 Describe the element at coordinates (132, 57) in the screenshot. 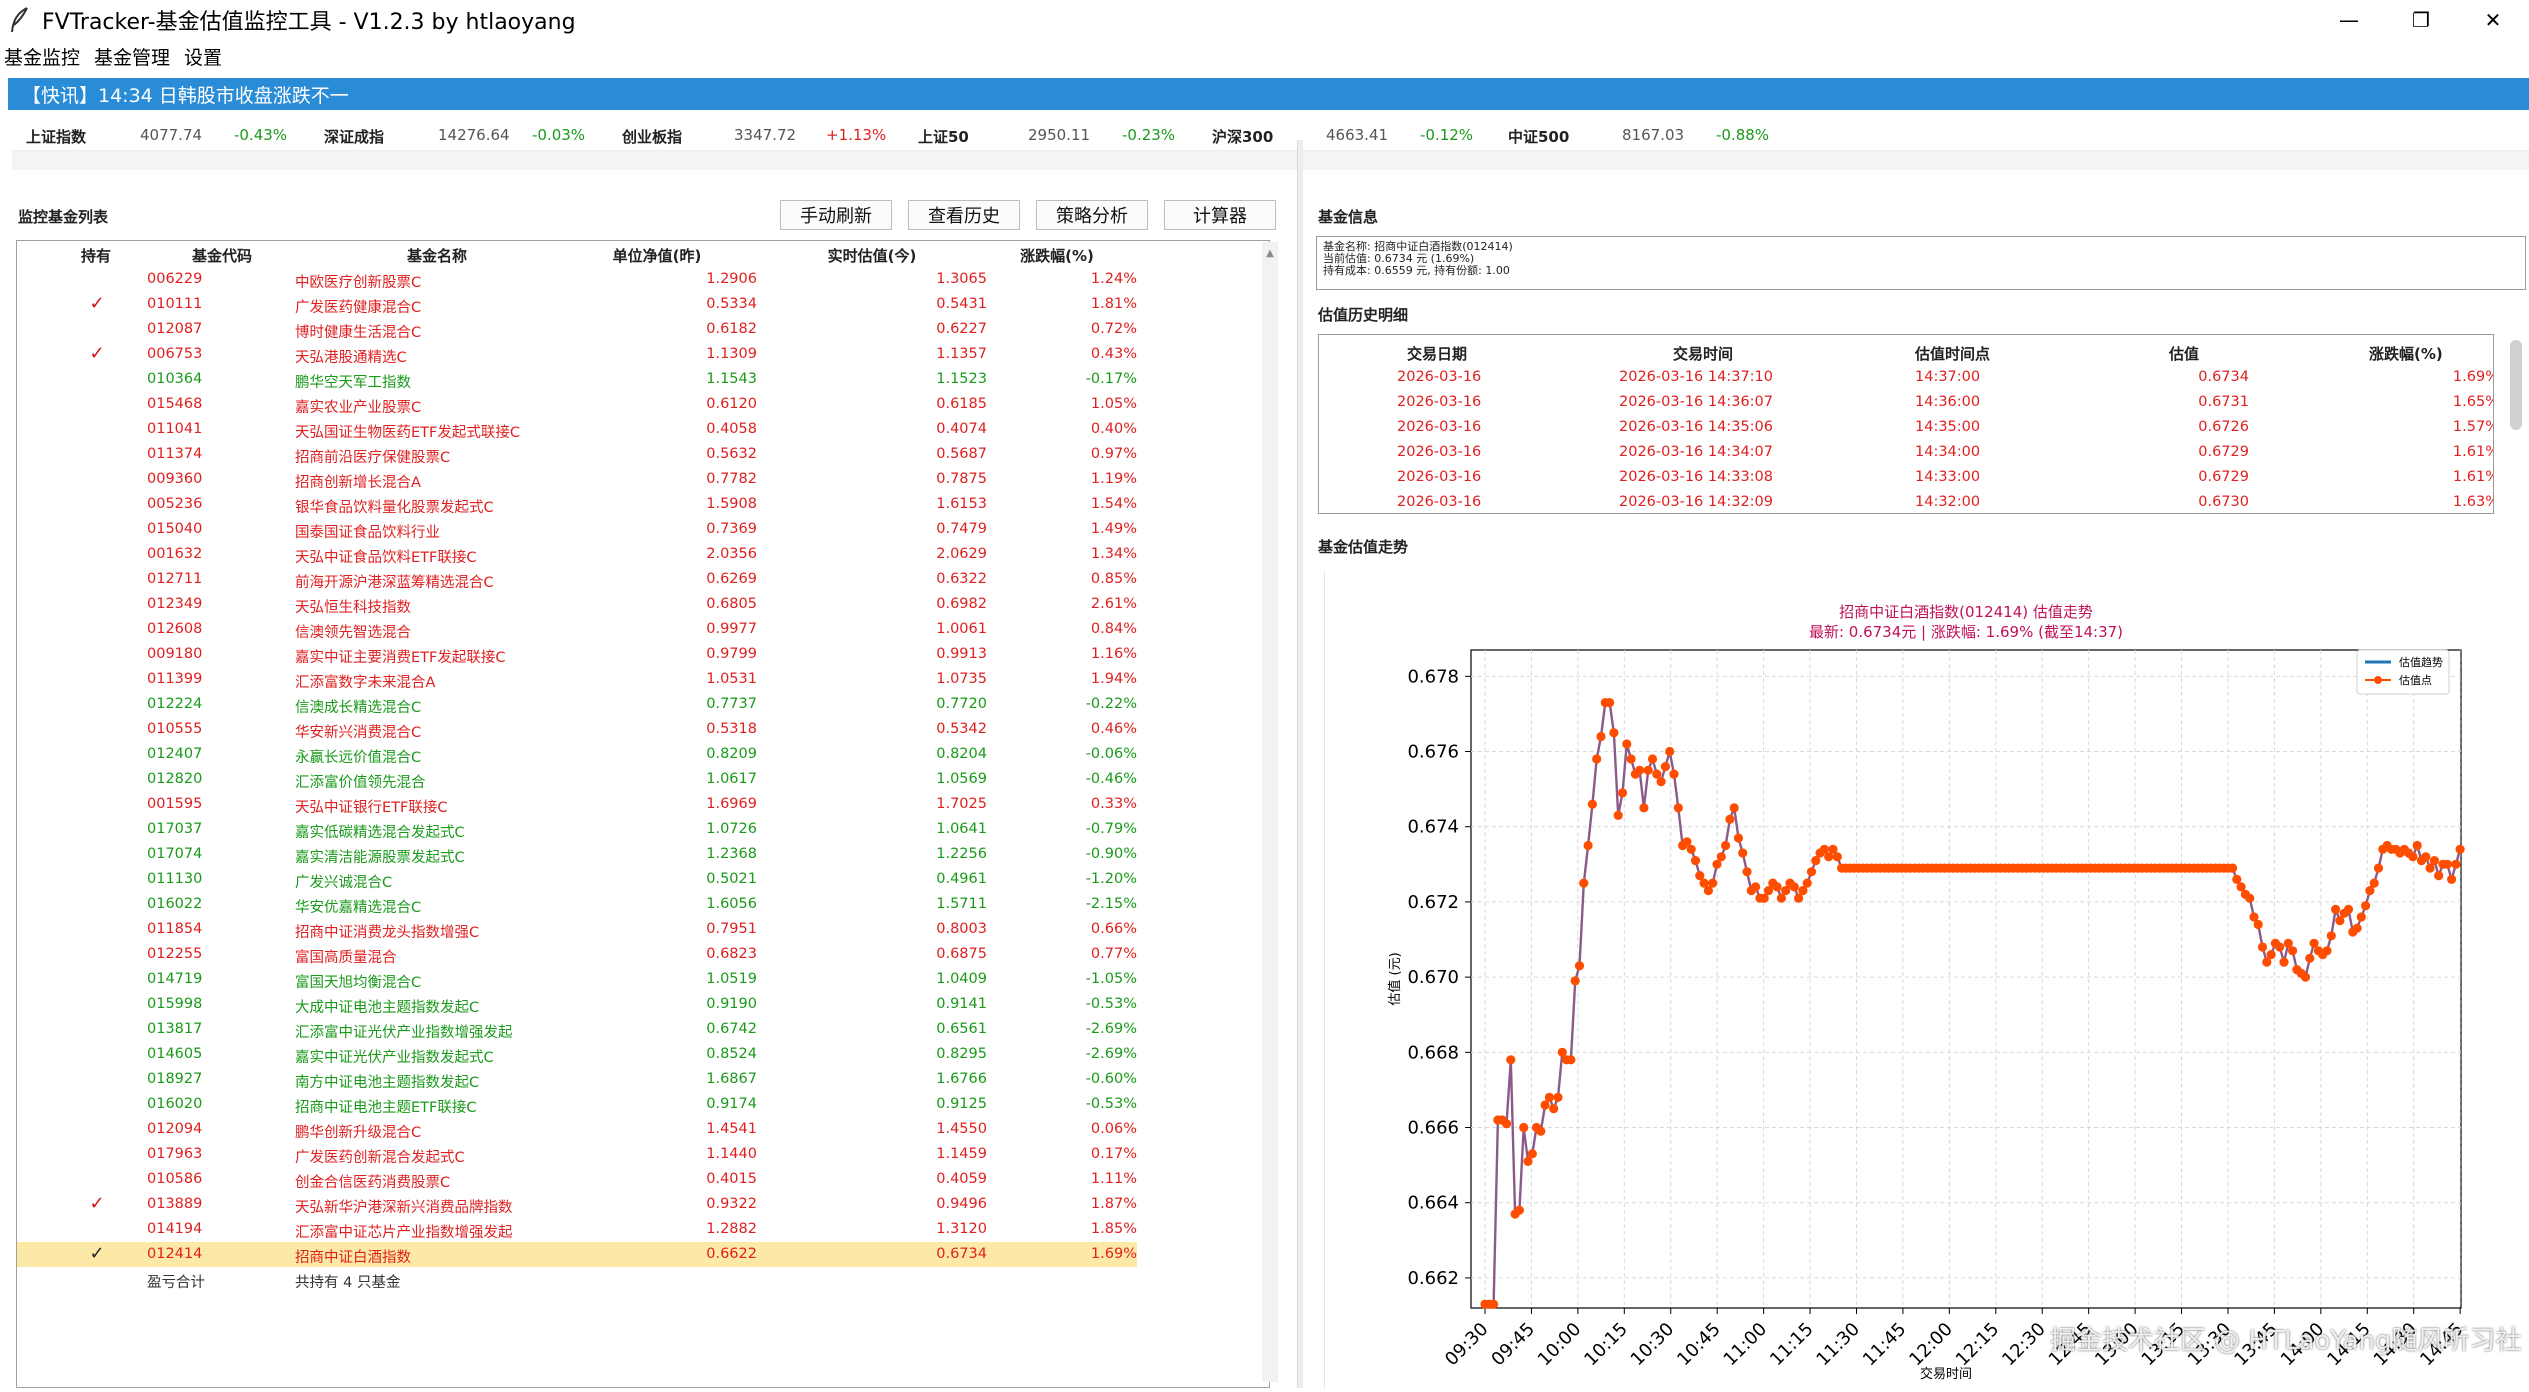

I see `menu-fund-manage: 基金管理` at that location.